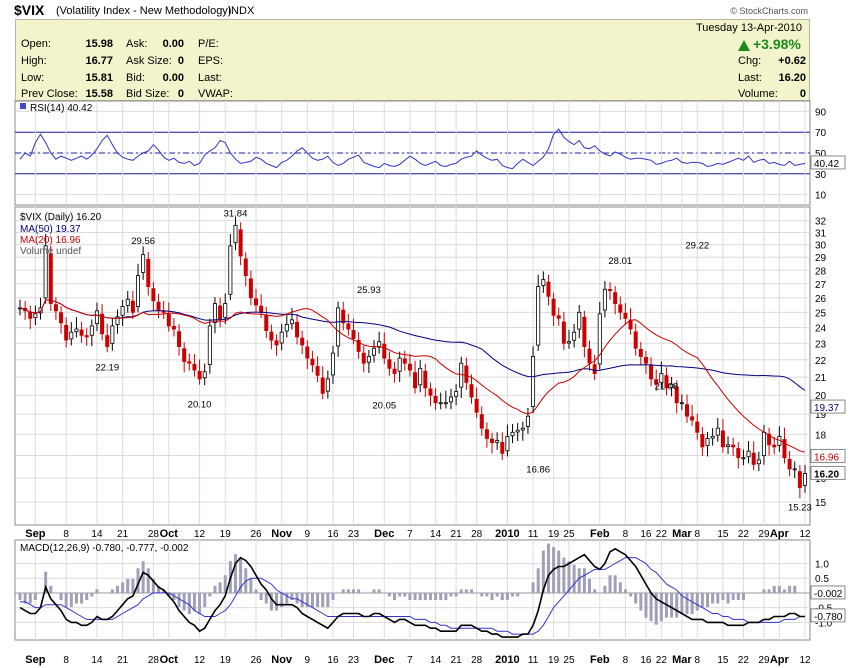 The height and width of the screenshot is (668, 850). I want to click on x-axis-label-top: Feb, so click(600, 534).